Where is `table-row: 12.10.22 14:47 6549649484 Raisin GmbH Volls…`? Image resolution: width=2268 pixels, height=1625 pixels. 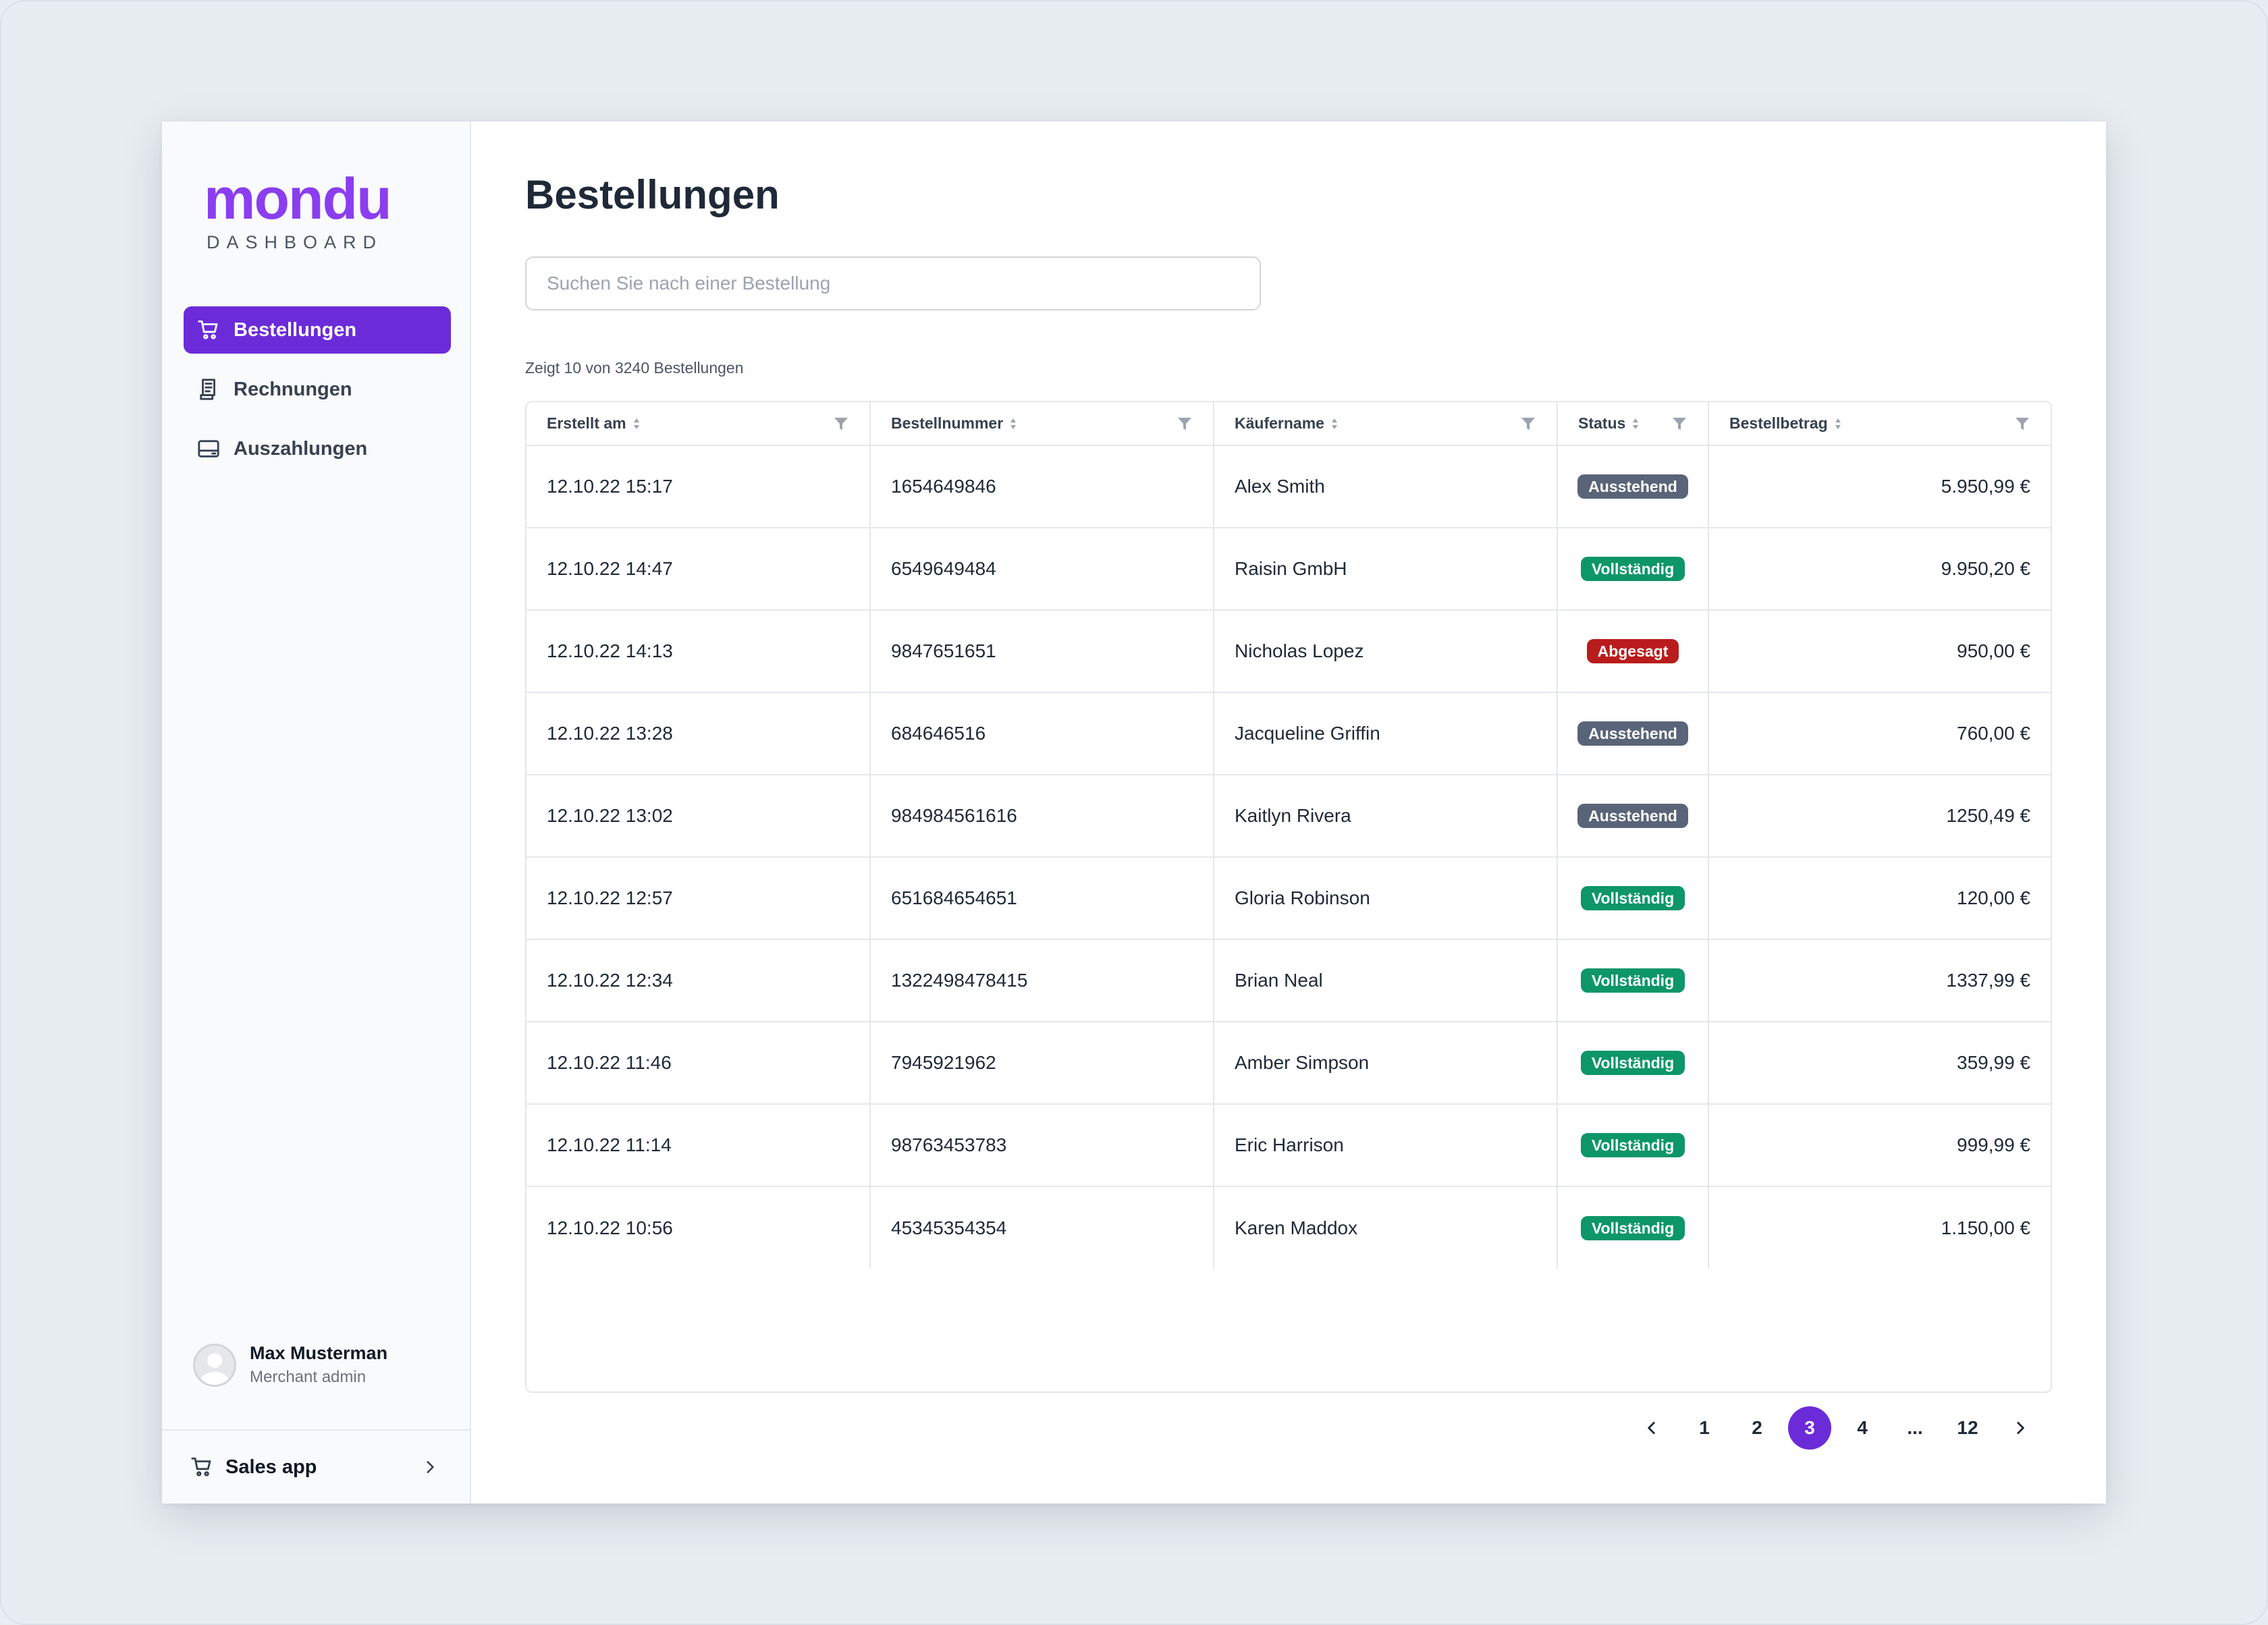 table-row: 12.10.22 14:47 6549649484 Raisin GmbH Volls… is located at coordinates (1288, 569).